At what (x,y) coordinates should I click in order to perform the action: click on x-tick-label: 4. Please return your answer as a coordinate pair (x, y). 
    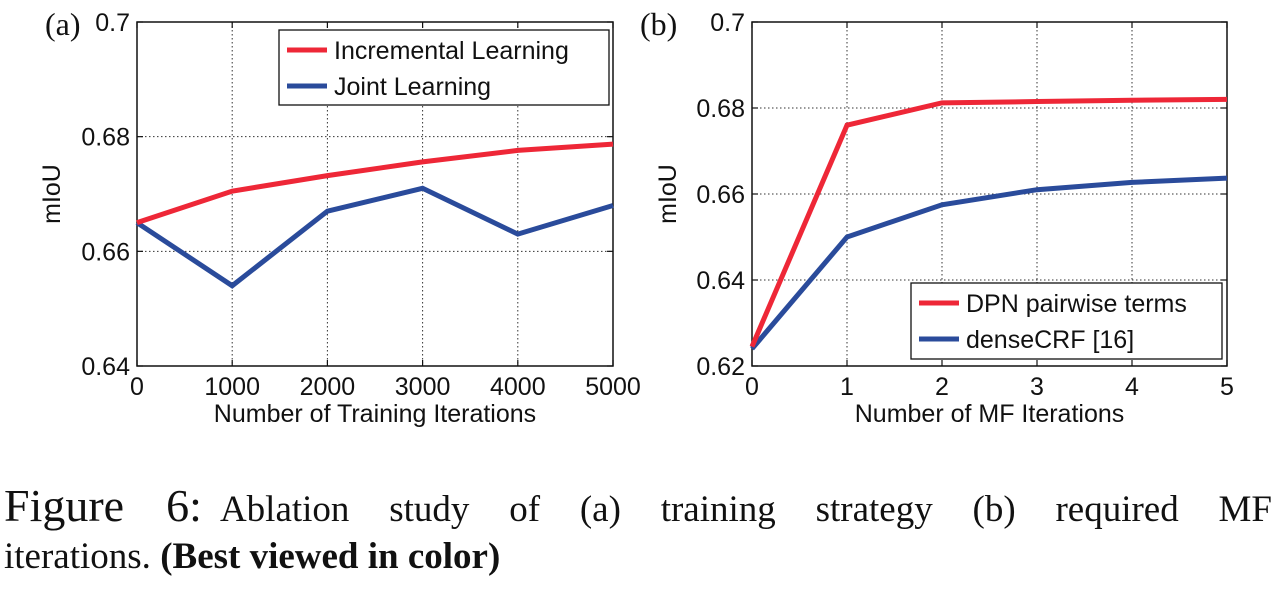
    Looking at the image, I should click on (1132, 387).